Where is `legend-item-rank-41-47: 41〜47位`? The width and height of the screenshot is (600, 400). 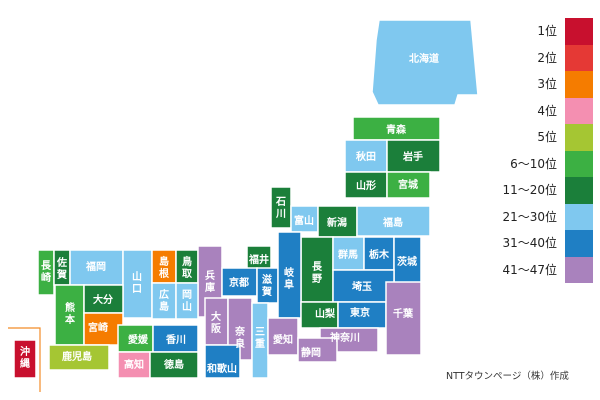
legend-item-rank-41-47: 41〜47位 is located at coordinates (547, 269).